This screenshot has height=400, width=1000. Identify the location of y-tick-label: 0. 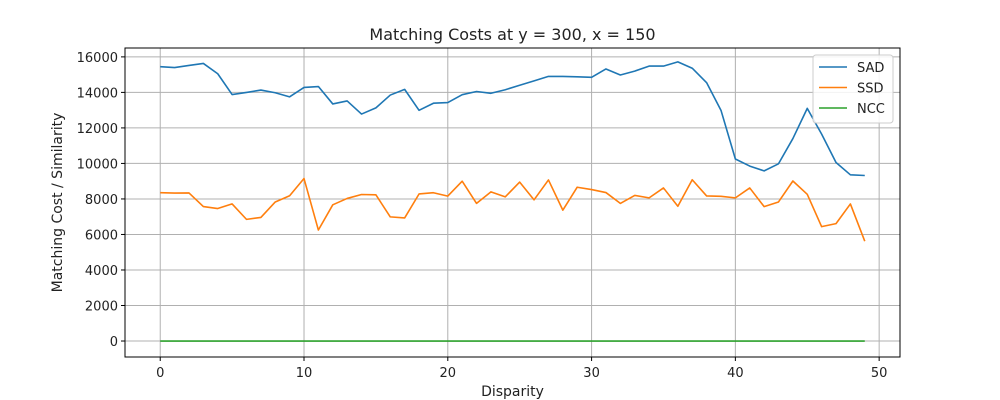
(114, 342).